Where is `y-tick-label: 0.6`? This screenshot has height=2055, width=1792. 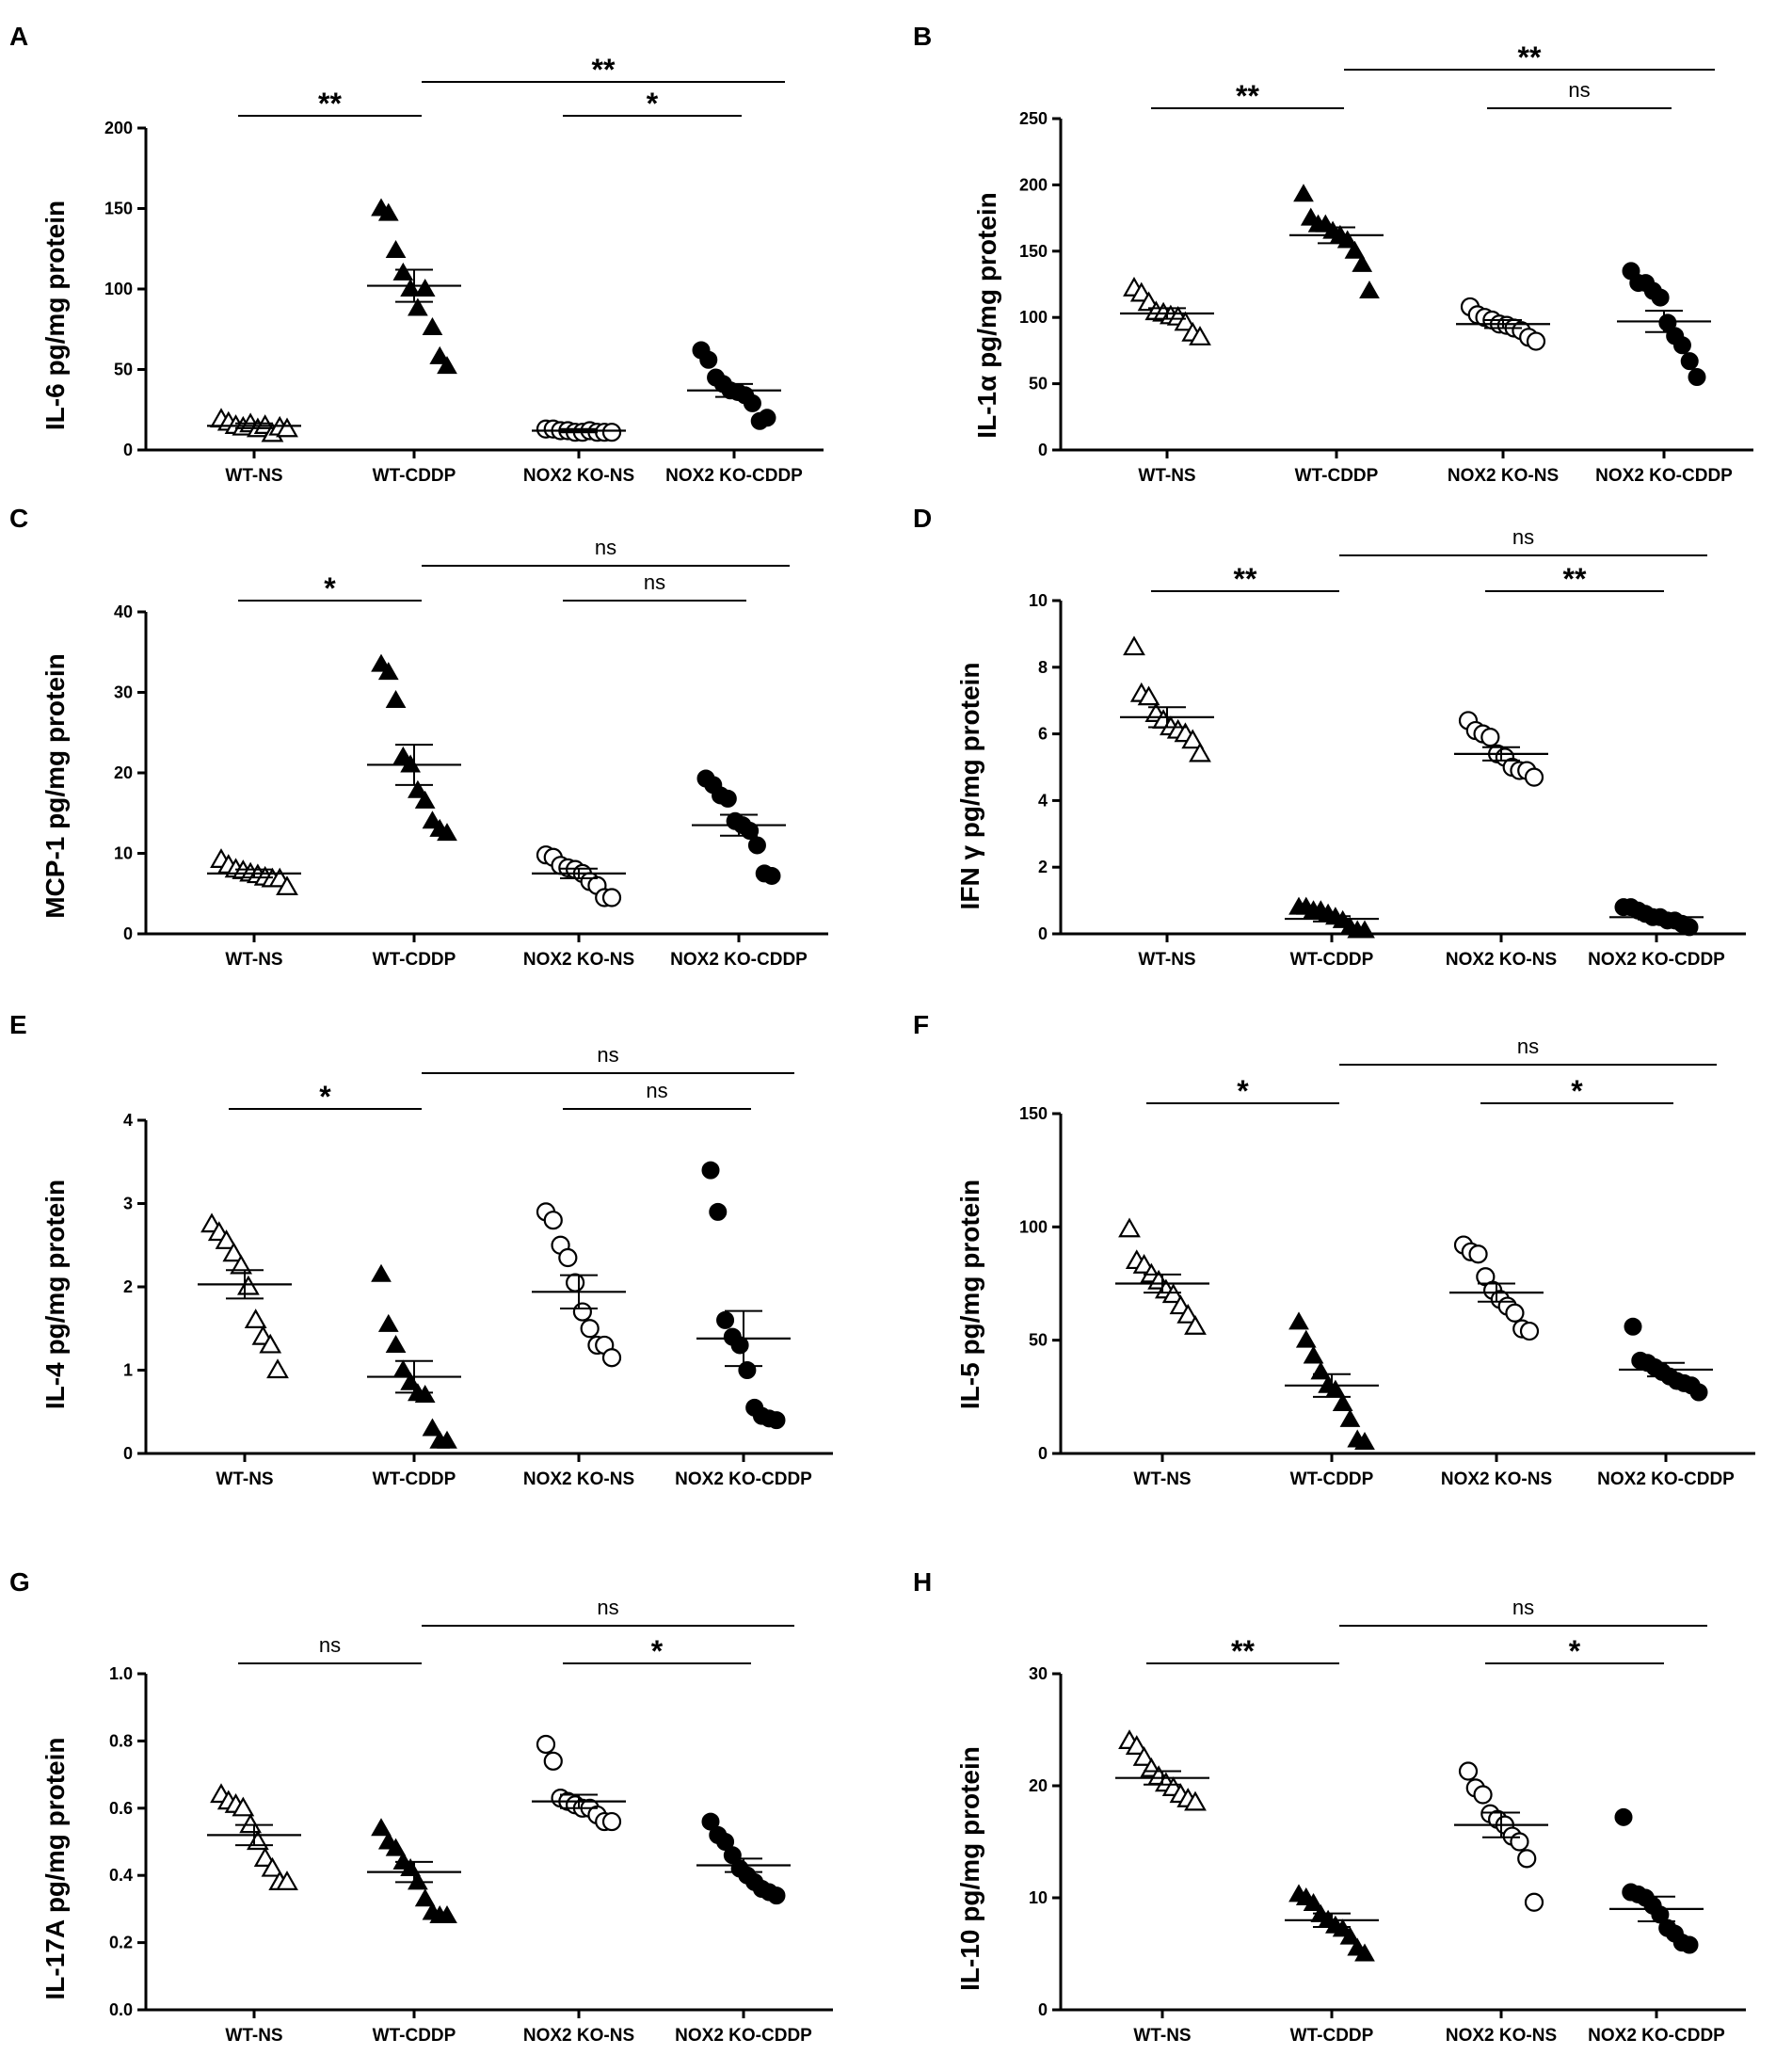
y-tick-label: 0.6 is located at coordinates (121, 1808).